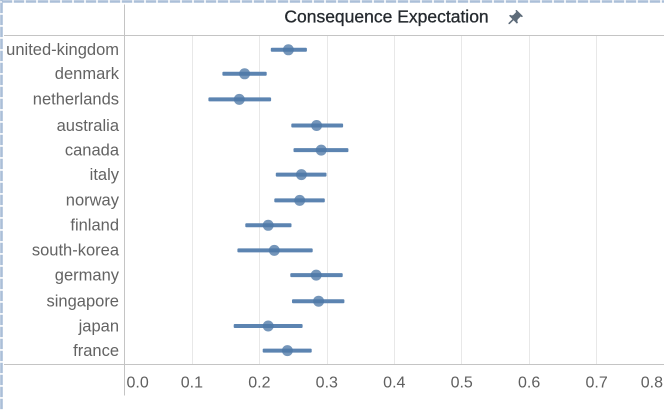  What do you see at coordinates (192, 383) in the screenshot?
I see `svg-text: 0.1` at bounding box center [192, 383].